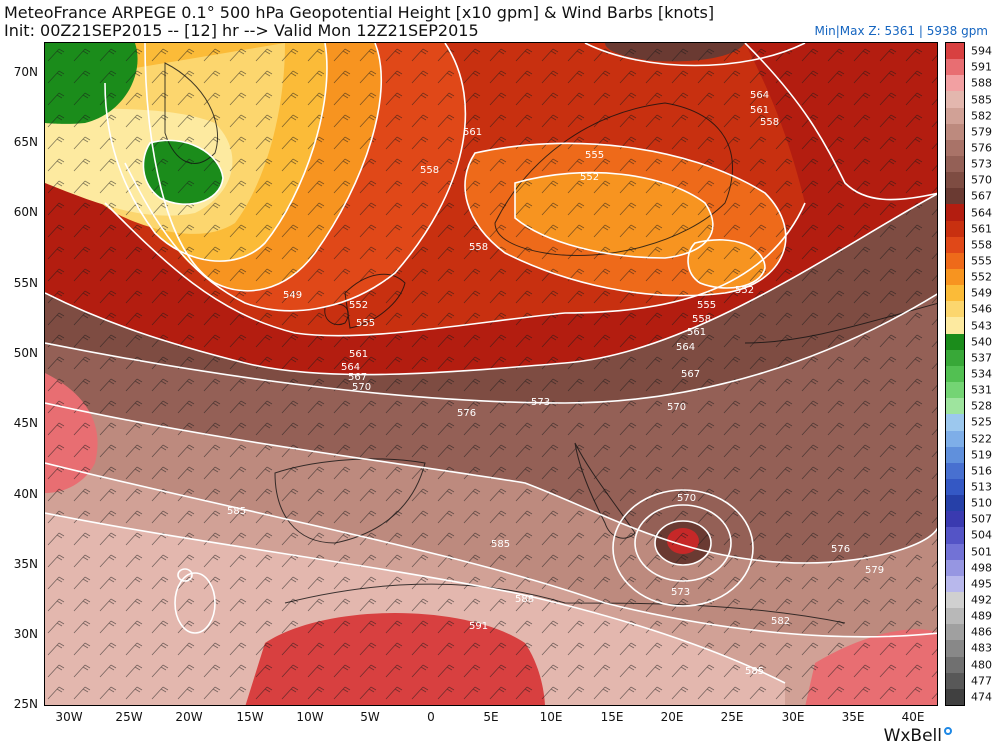  What do you see at coordinates (25, 283) in the screenshot?
I see `lat-label: 55N` at bounding box center [25, 283].